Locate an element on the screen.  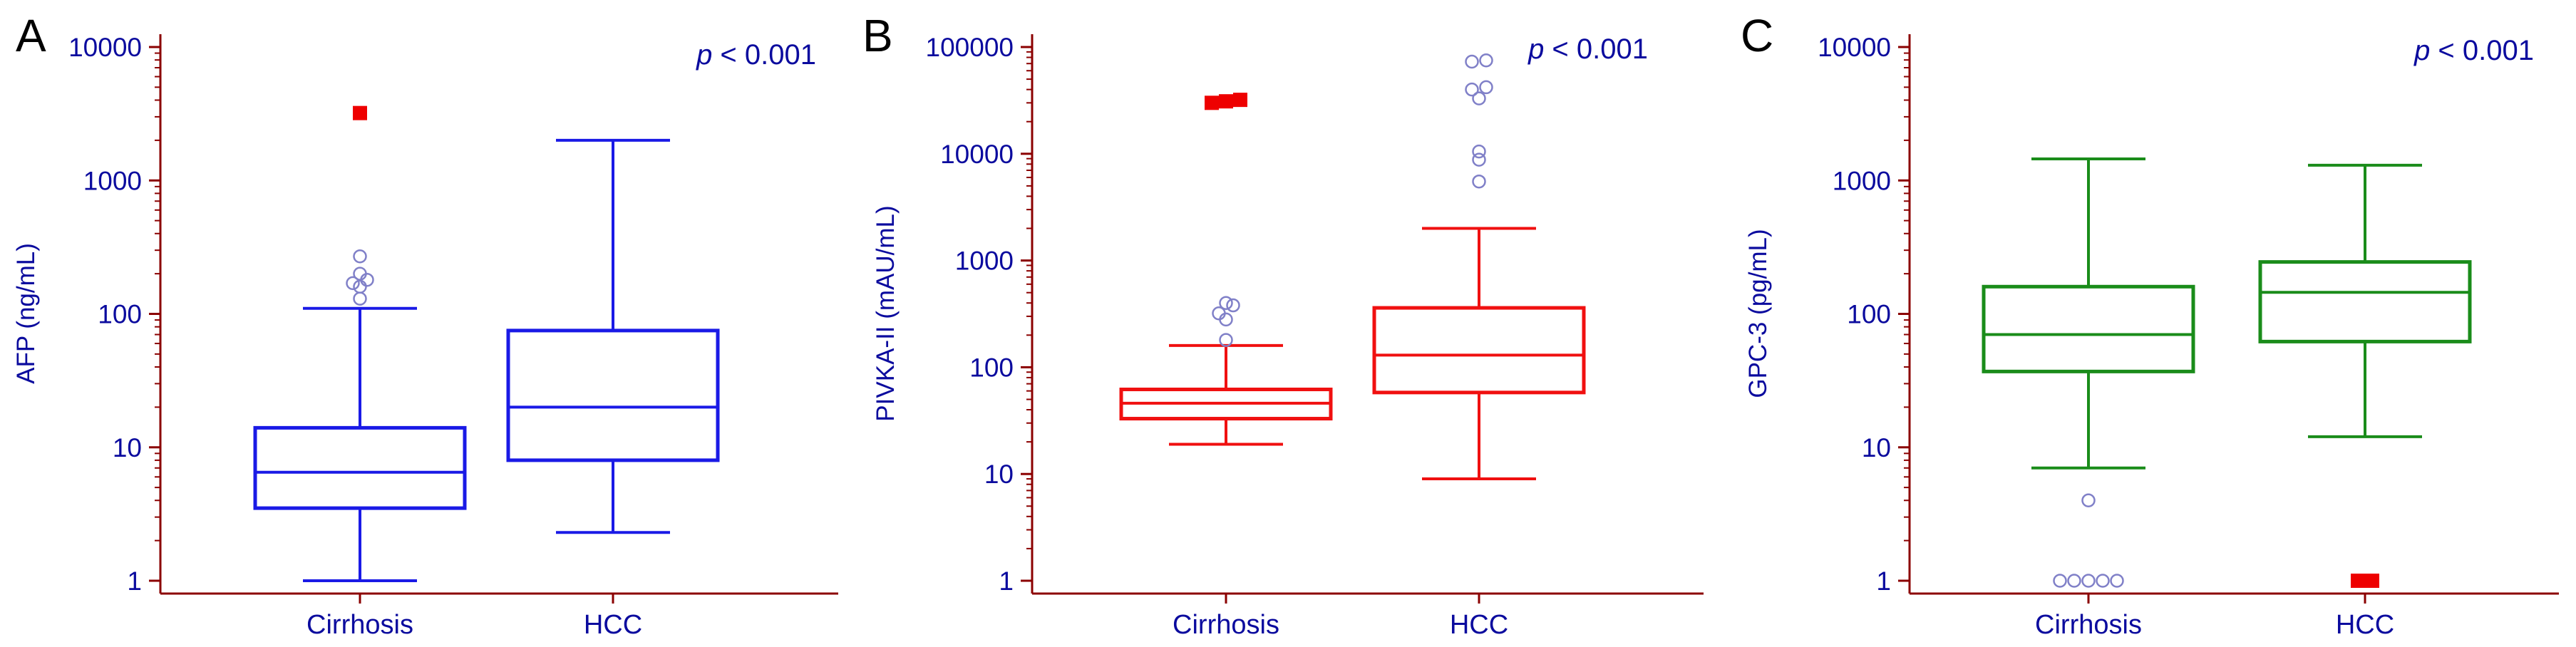
y-axis-title: PIVKA-II (mAU/mL) is located at coordinates (886, 313).